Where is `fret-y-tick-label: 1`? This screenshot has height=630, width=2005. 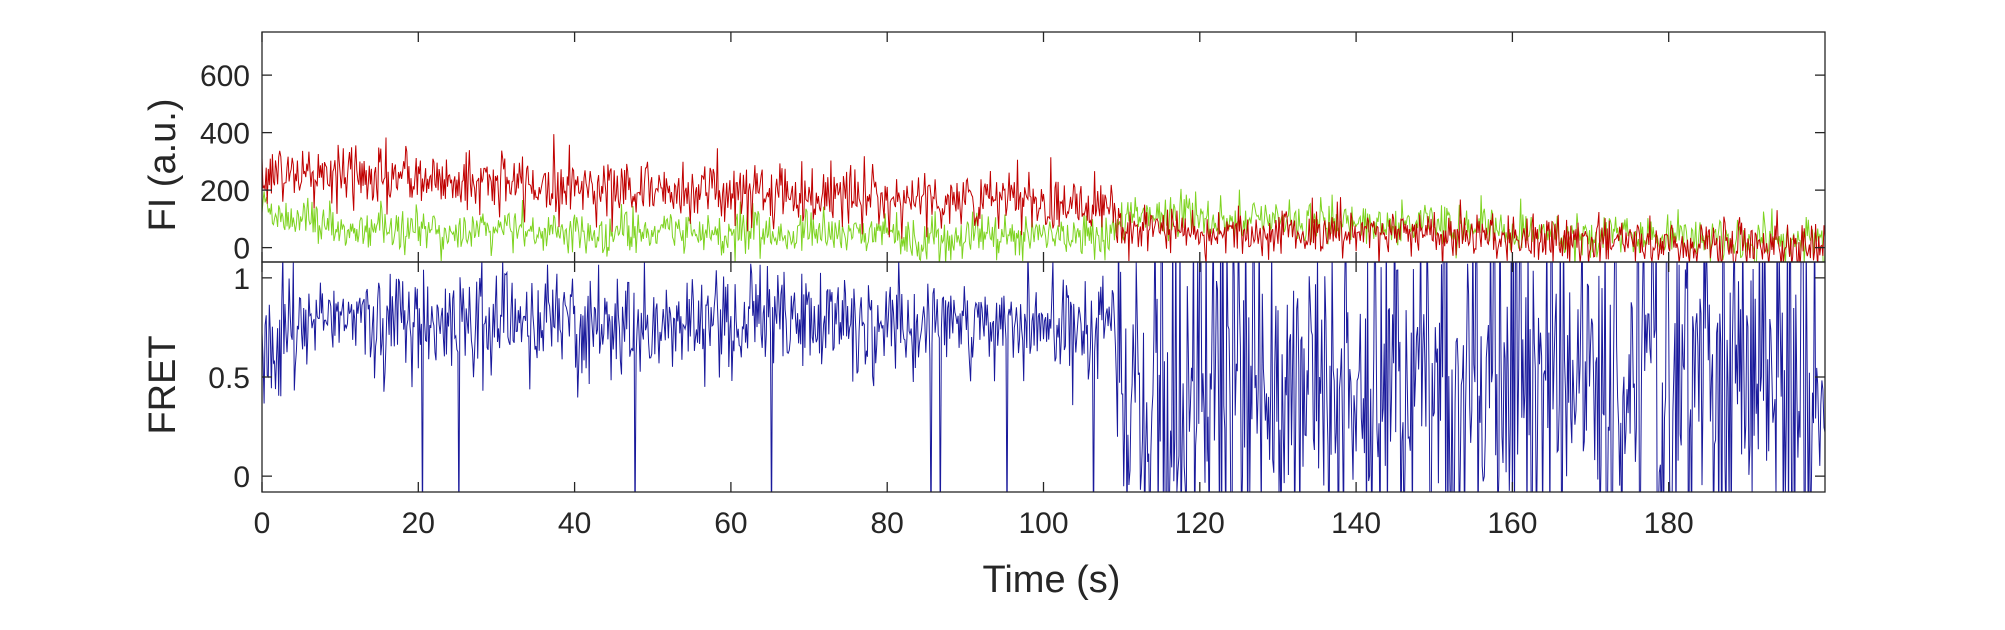
fret-y-tick-label: 1 is located at coordinates (241, 279).